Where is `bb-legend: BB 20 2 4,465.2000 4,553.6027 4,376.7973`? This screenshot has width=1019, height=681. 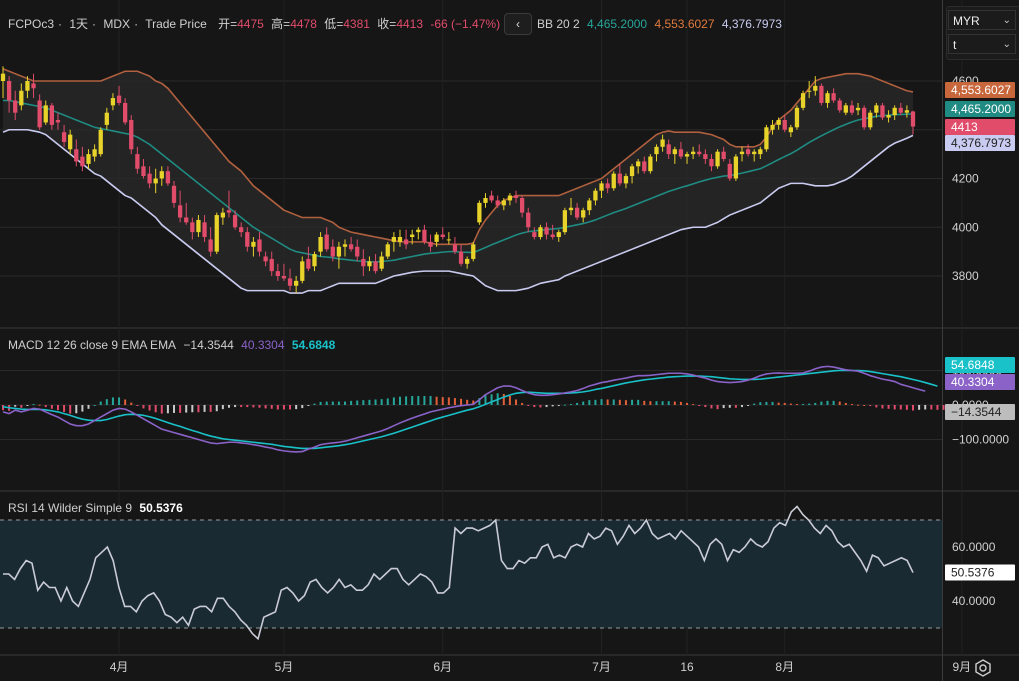 bb-legend: BB 20 2 4,465.2000 4,553.6027 4,376.7973 is located at coordinates (661, 24).